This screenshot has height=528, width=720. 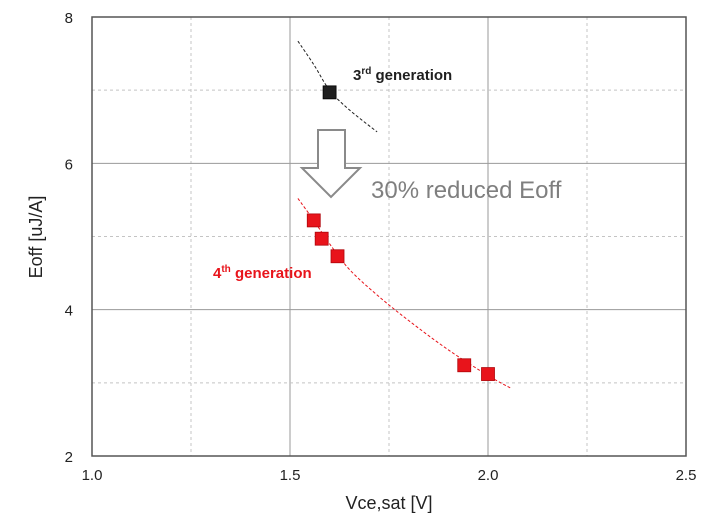 I want to click on data-points, so click(x=400, y=233).